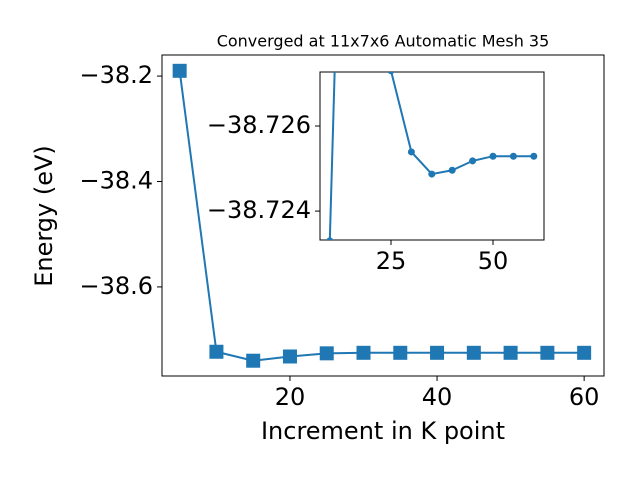  Describe the element at coordinates (44, 216) in the screenshot. I see `y-axis-label: Energy (eV)` at that location.